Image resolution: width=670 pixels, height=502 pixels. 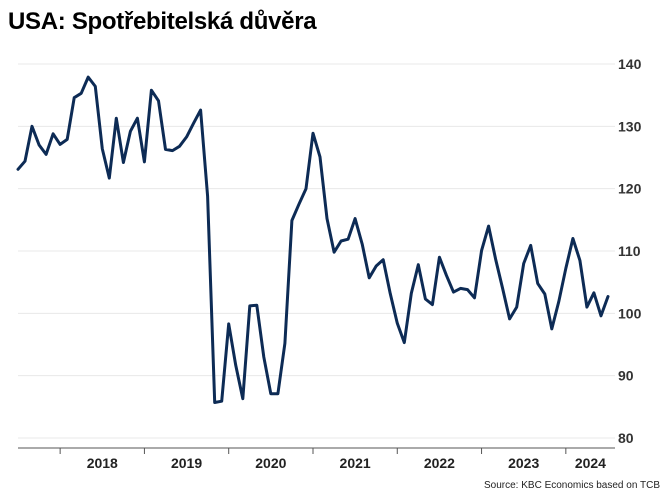 I want to click on chart-title: USA: Spotřebitelská důvěra, so click(x=162, y=21).